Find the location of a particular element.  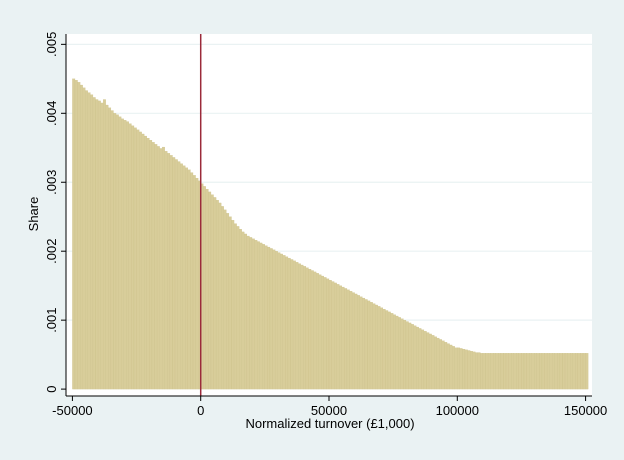

x-axis-label: Normalized turnover (£1,000) is located at coordinates (329, 423).